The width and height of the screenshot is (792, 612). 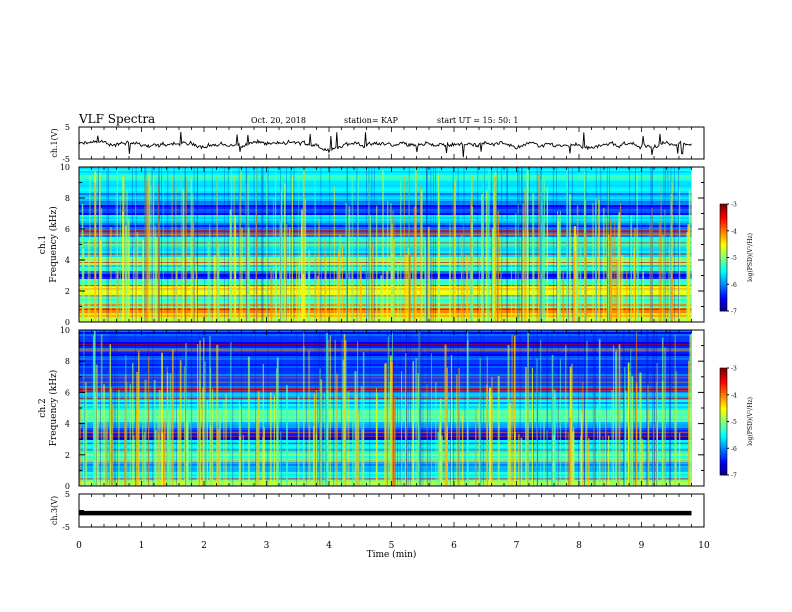 What do you see at coordinates (66, 159) in the screenshot?
I see `ch1-y-tick-label: -5` at bounding box center [66, 159].